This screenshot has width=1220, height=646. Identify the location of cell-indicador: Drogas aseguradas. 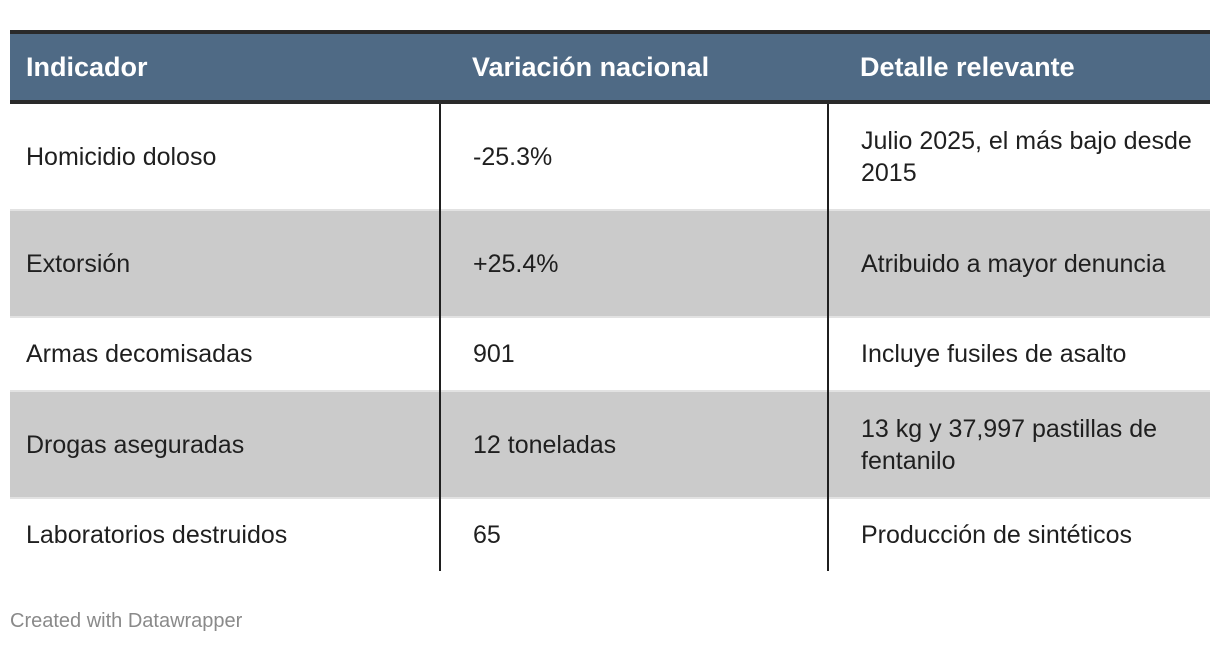
(135, 444).